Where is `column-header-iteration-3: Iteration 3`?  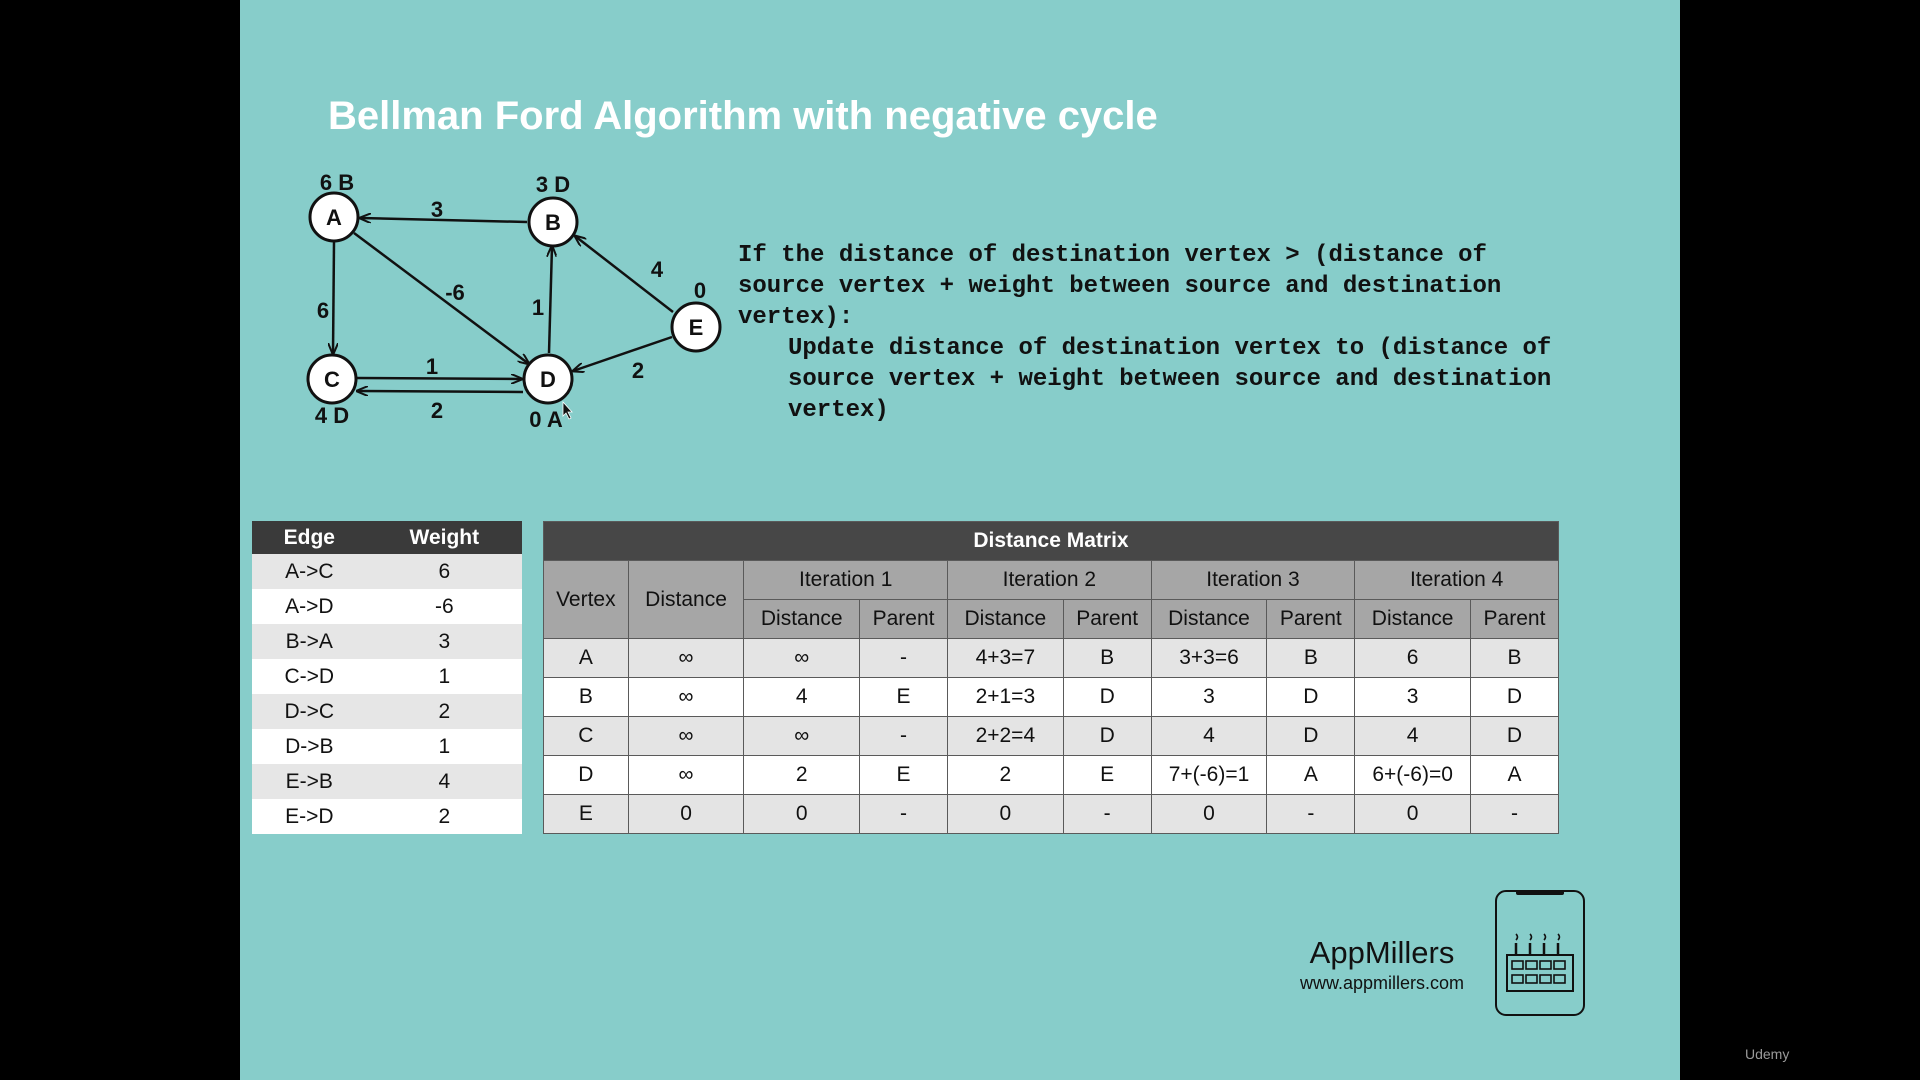 column-header-iteration-3: Iteration 3 is located at coordinates (1253, 580).